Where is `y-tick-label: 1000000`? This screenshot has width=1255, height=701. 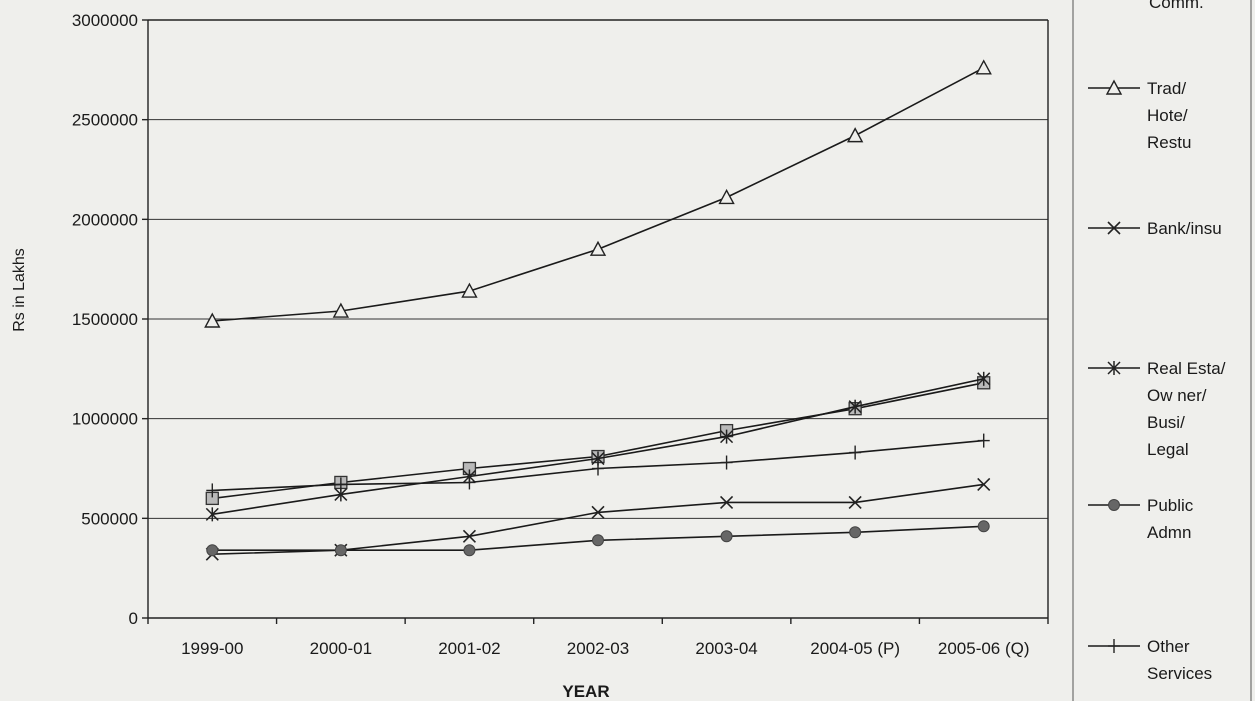
y-tick-label: 1000000 is located at coordinates (105, 419).